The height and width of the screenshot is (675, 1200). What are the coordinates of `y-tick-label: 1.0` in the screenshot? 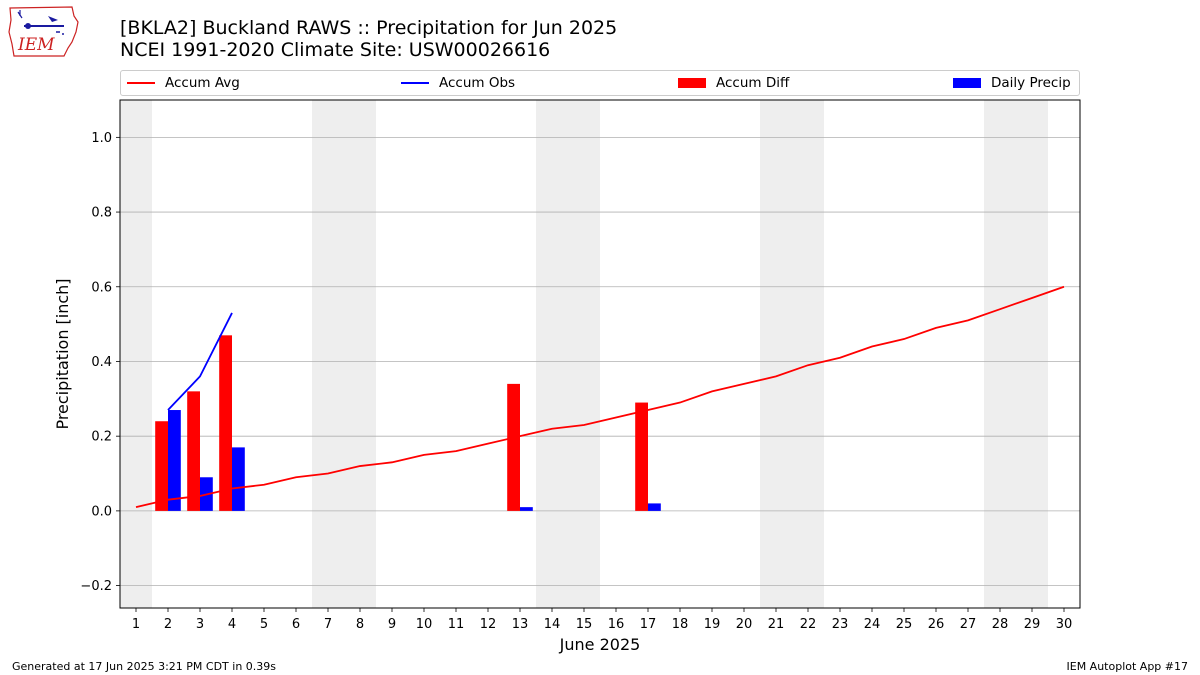 It's located at (101, 138).